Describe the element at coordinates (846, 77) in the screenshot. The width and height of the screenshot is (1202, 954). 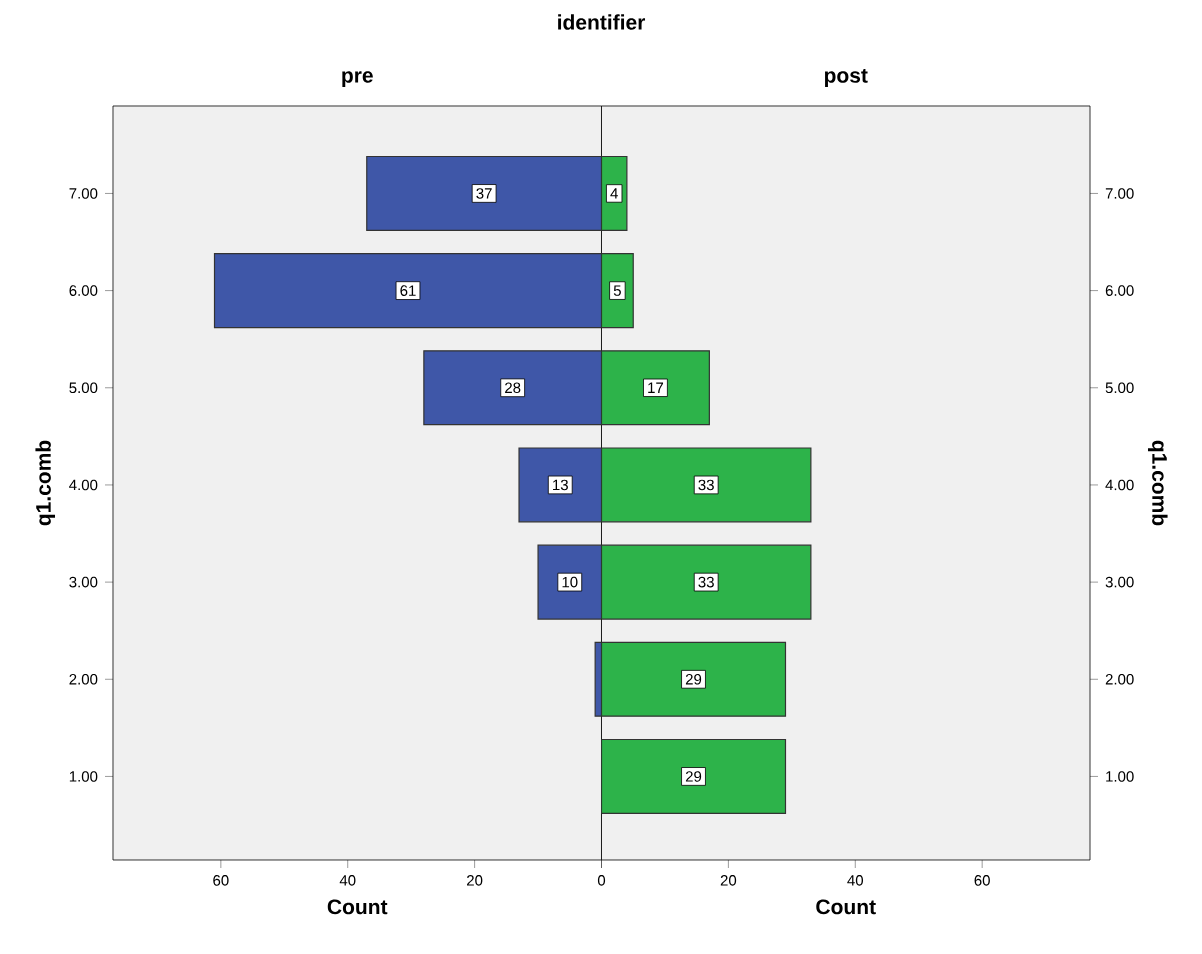
I see `chart-title: post` at that location.